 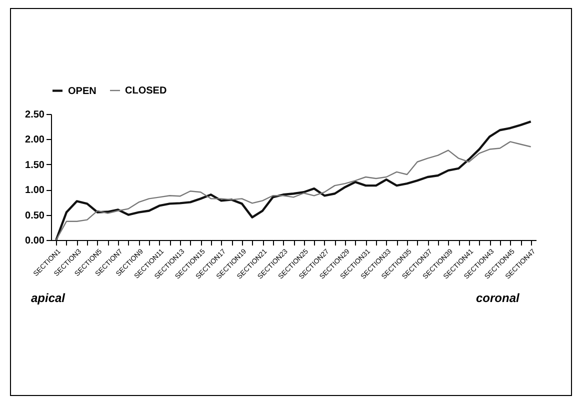 I want to click on y-tick-label: 1.00, so click(x=35, y=190).